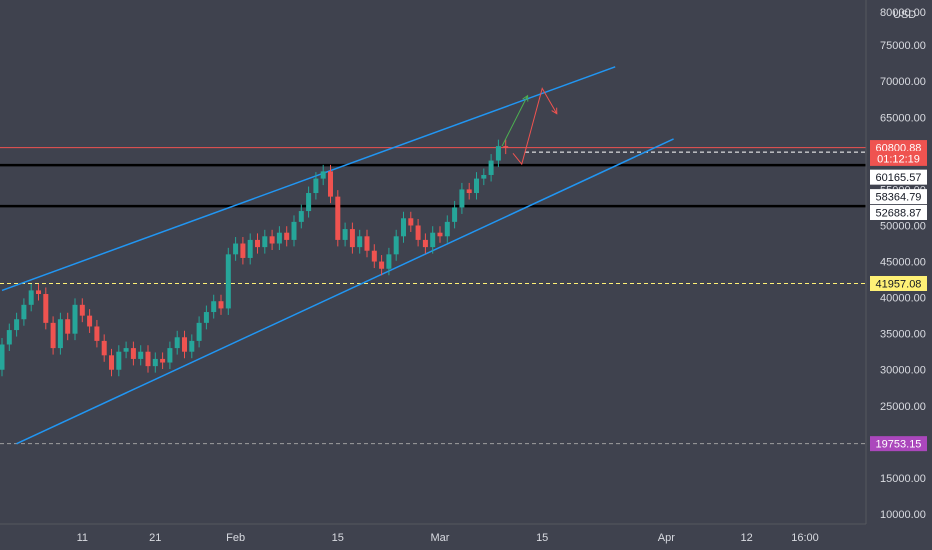 The width and height of the screenshot is (932, 550). Describe the element at coordinates (903, 118) in the screenshot. I see `price-tick-label: 65000.00` at that location.